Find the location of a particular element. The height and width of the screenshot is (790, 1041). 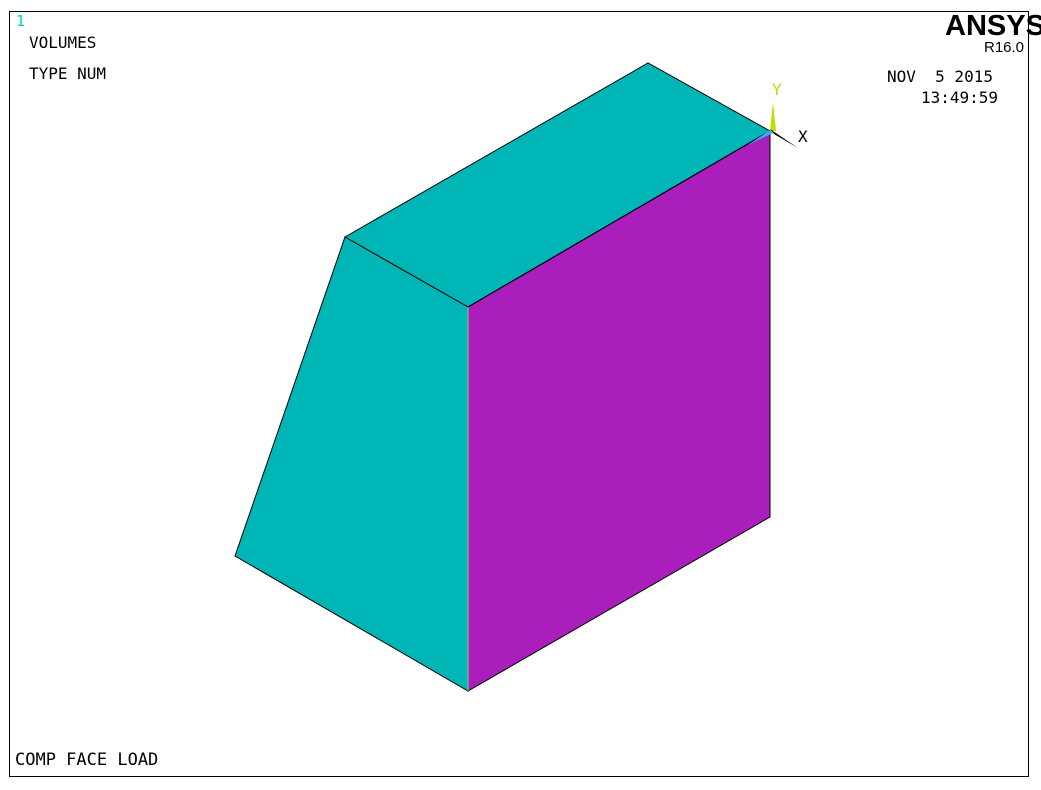

axis-triad is located at coordinates (773, 125).